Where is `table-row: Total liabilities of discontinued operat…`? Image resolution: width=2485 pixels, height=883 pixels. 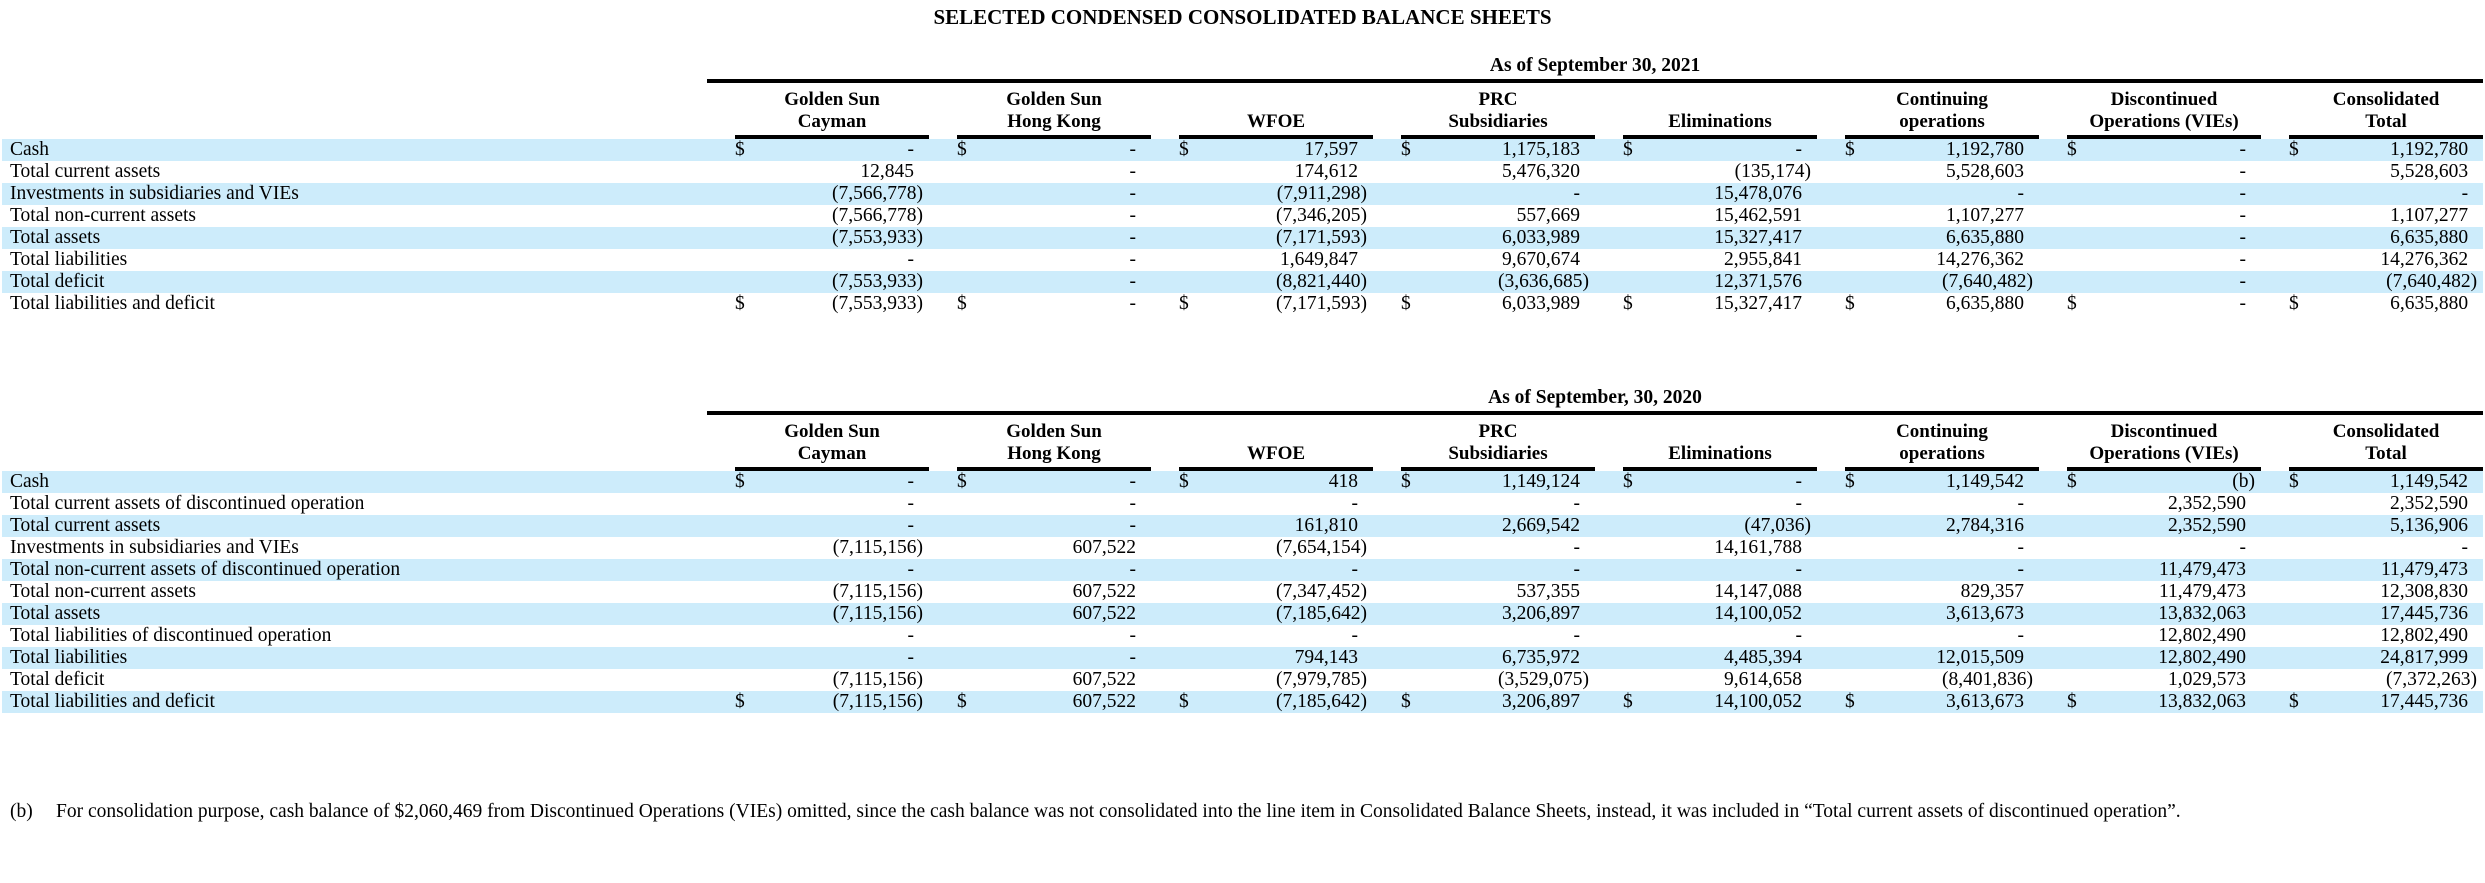
table-row: Total liabilities of discontinued operat… is located at coordinates (1242, 636).